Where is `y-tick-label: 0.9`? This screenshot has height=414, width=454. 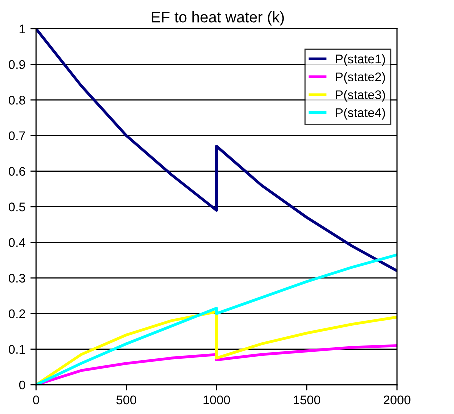 y-tick-label: 0.9 is located at coordinates (17, 65).